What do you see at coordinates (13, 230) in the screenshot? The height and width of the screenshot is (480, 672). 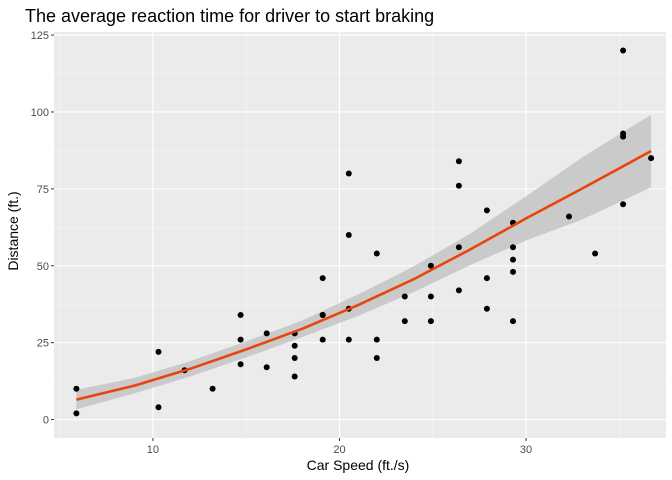 I see `y-axis-title: Distance (ft.)` at bounding box center [13, 230].